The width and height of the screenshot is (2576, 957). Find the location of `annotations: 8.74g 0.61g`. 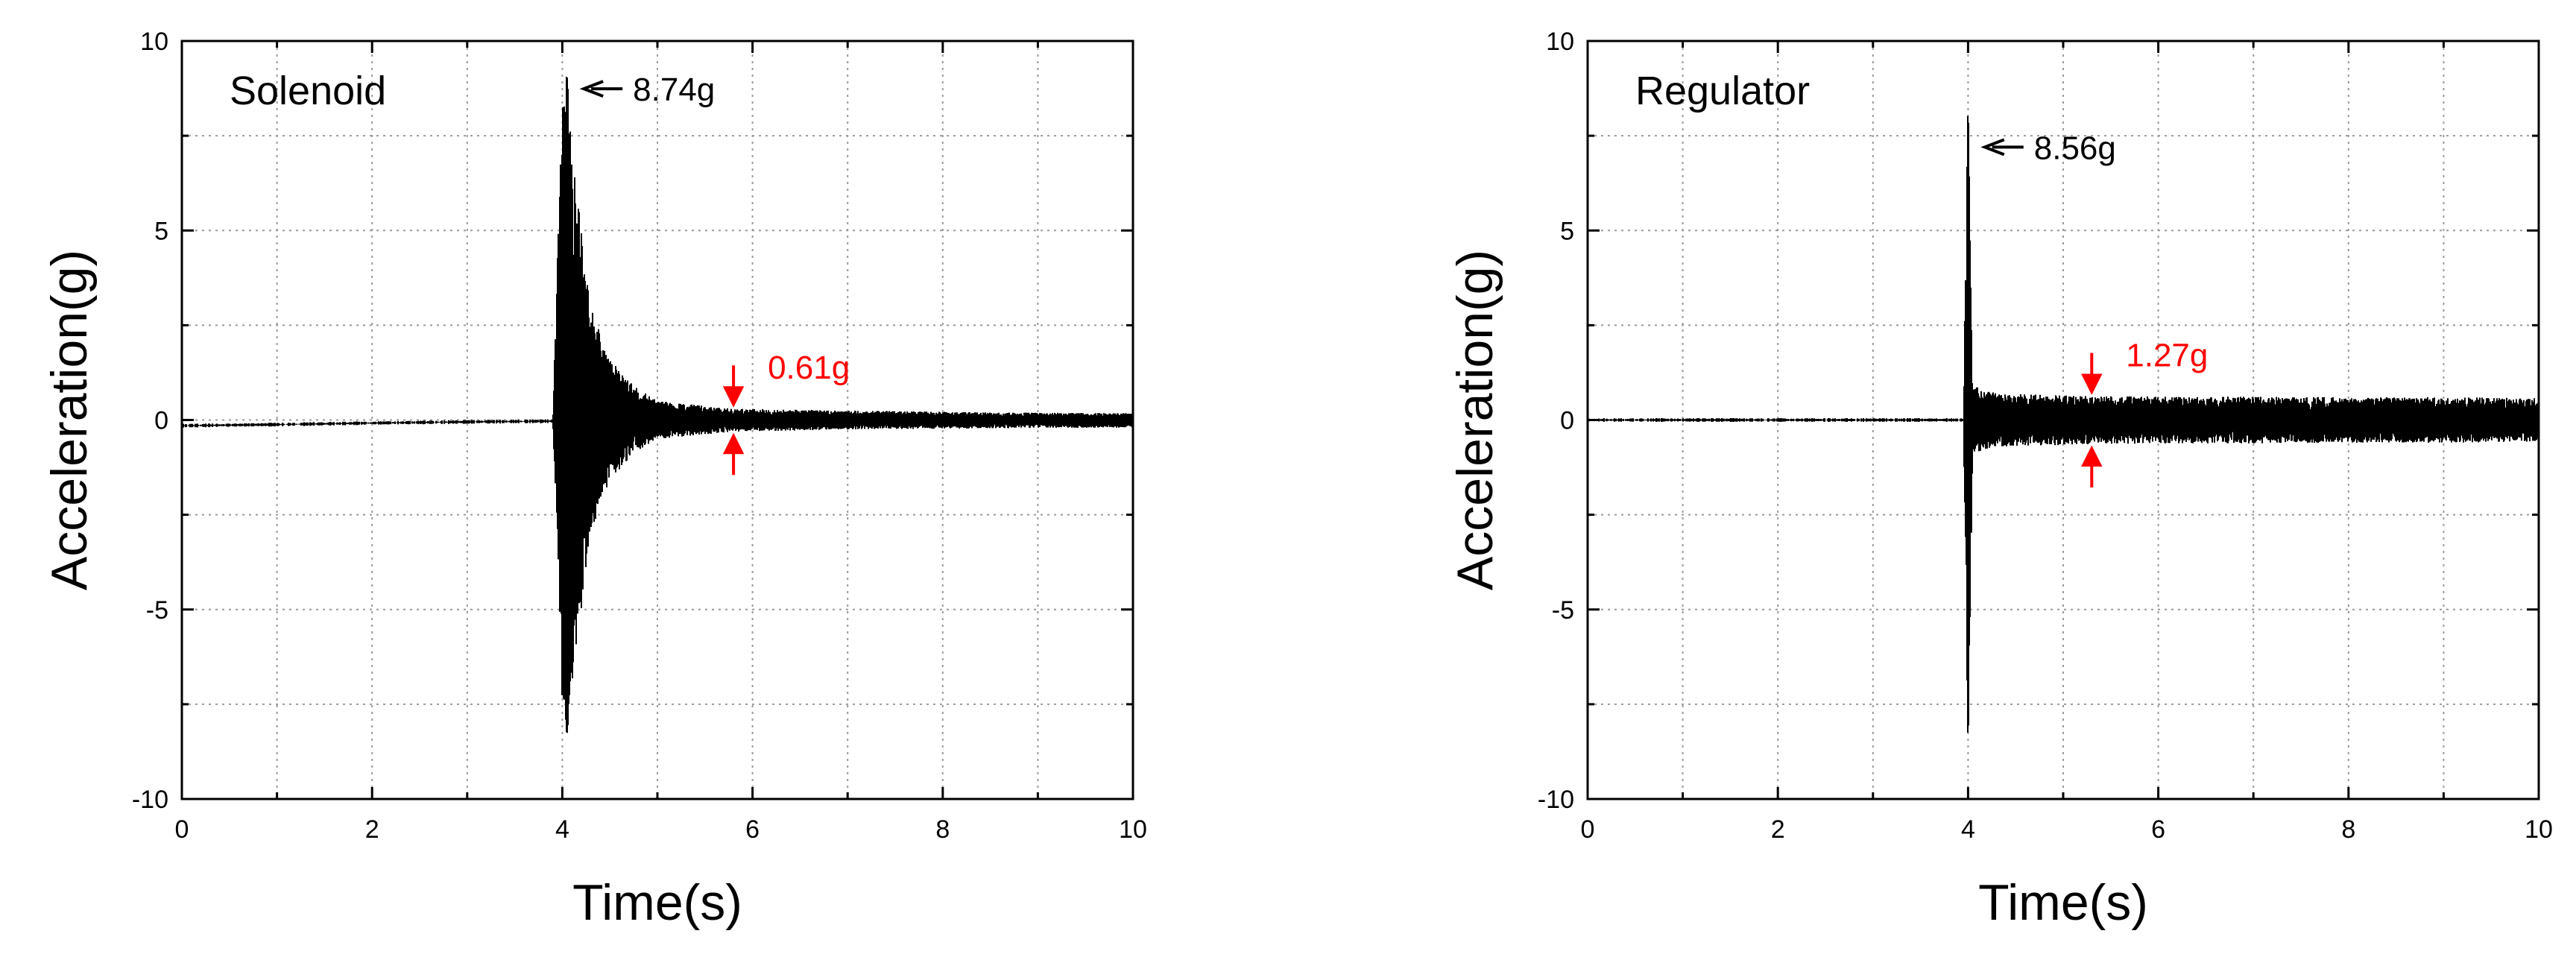

annotations: 8.74g 0.61g is located at coordinates (714, 274).